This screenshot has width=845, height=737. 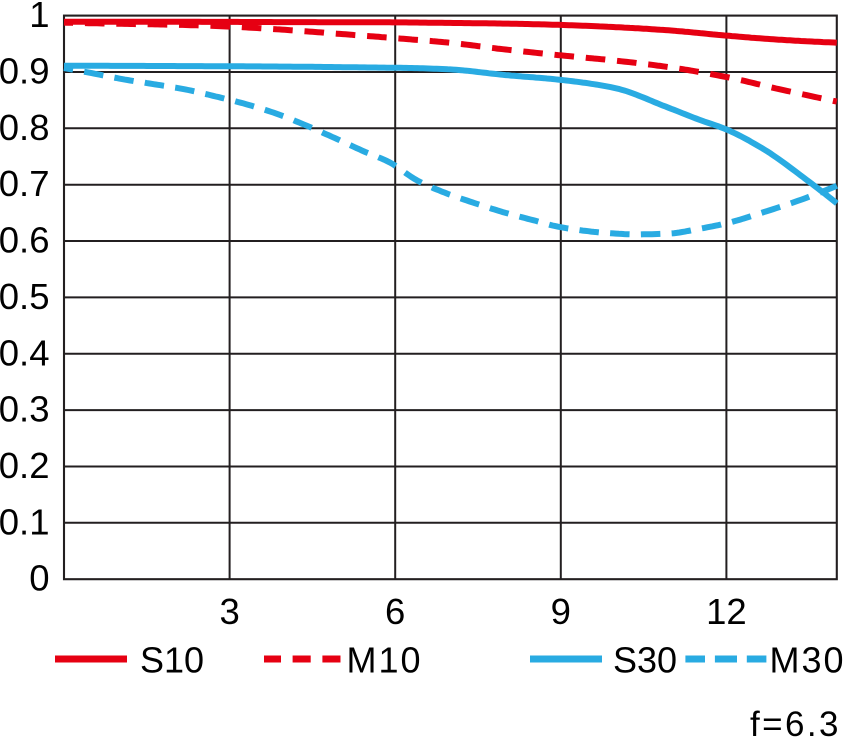 I want to click on svg-text: 0.5, so click(x=25, y=296).